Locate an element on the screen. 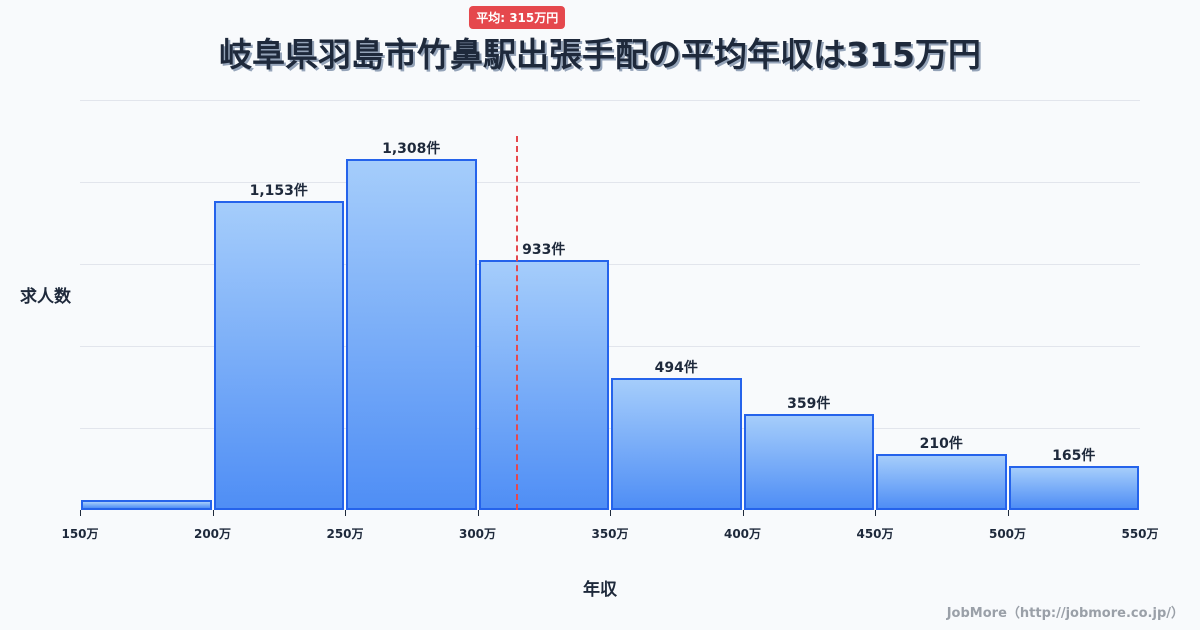 The image size is (1200, 630). x-tick-label: 200万 is located at coordinates (212, 534).